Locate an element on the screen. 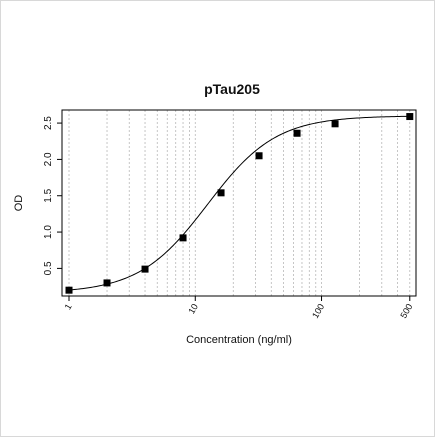 The width and height of the screenshot is (435, 441). x-tick-label: 100 is located at coordinates (318, 311).